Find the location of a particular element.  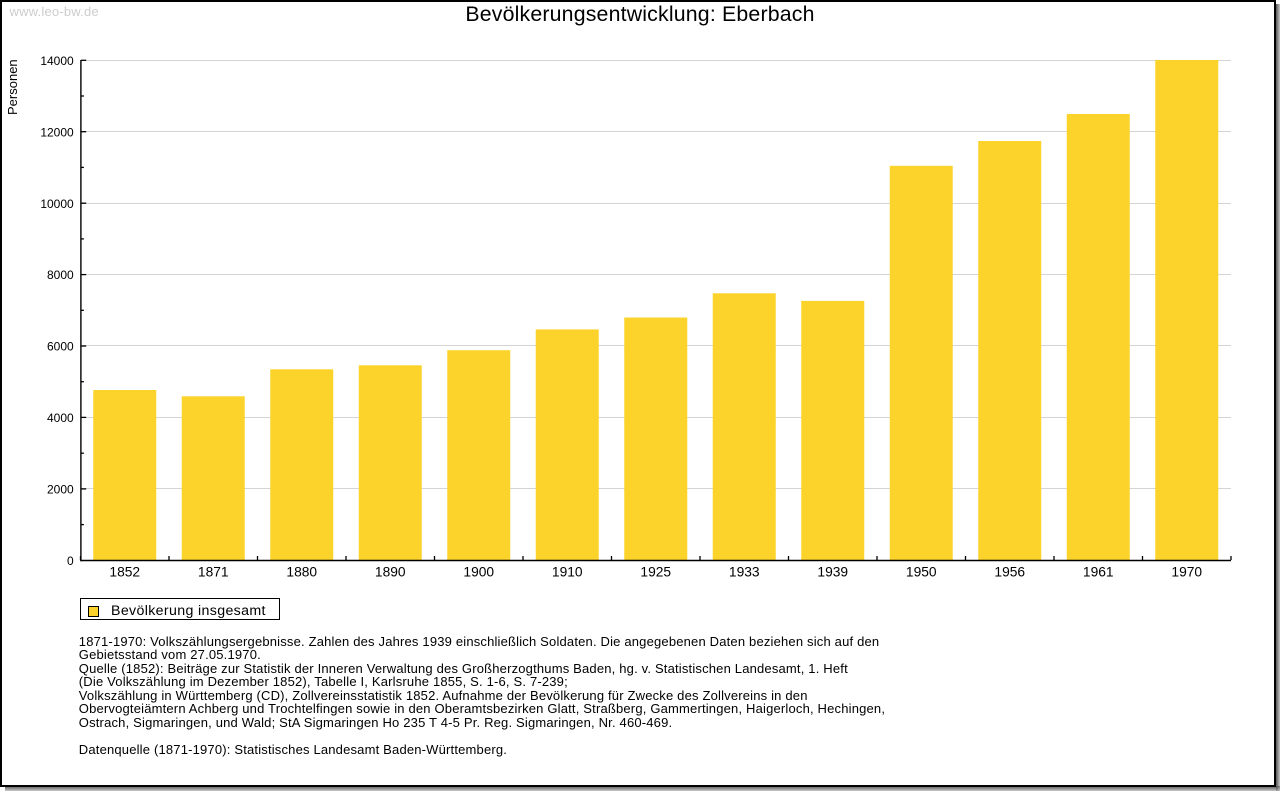

svg-text: 1970 is located at coordinates (1186, 572).